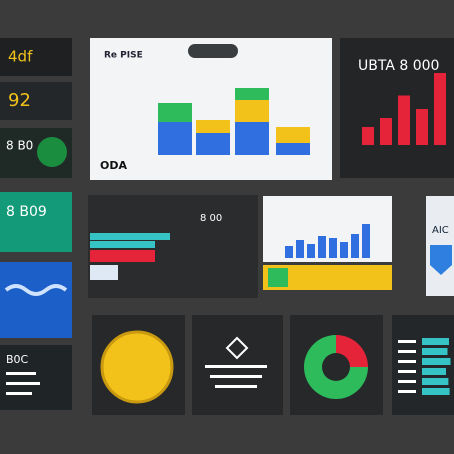 The image size is (454, 454). I want to click on chart-panel, so click(327, 229).